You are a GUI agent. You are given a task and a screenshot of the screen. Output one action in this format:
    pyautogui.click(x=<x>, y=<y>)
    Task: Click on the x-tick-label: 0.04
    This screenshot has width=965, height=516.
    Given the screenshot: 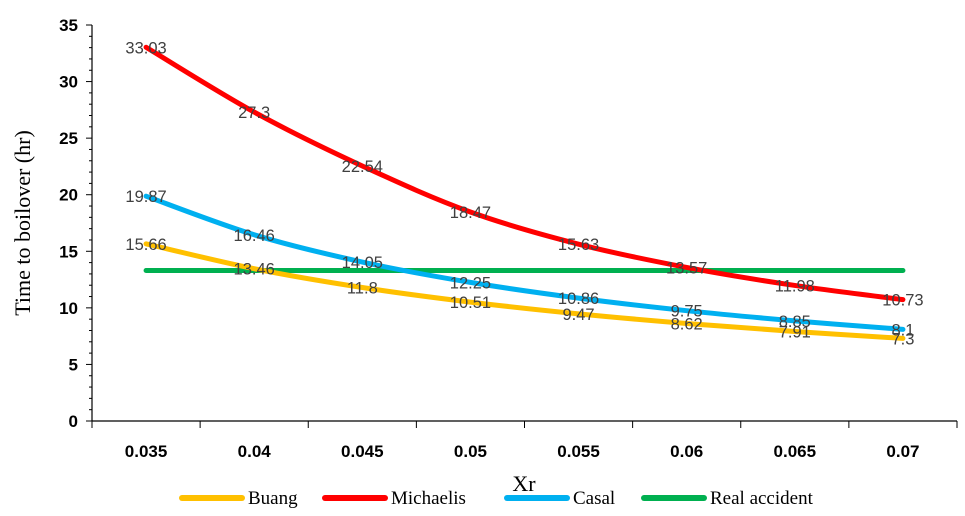 What is the action you would take?
    pyautogui.click(x=255, y=451)
    